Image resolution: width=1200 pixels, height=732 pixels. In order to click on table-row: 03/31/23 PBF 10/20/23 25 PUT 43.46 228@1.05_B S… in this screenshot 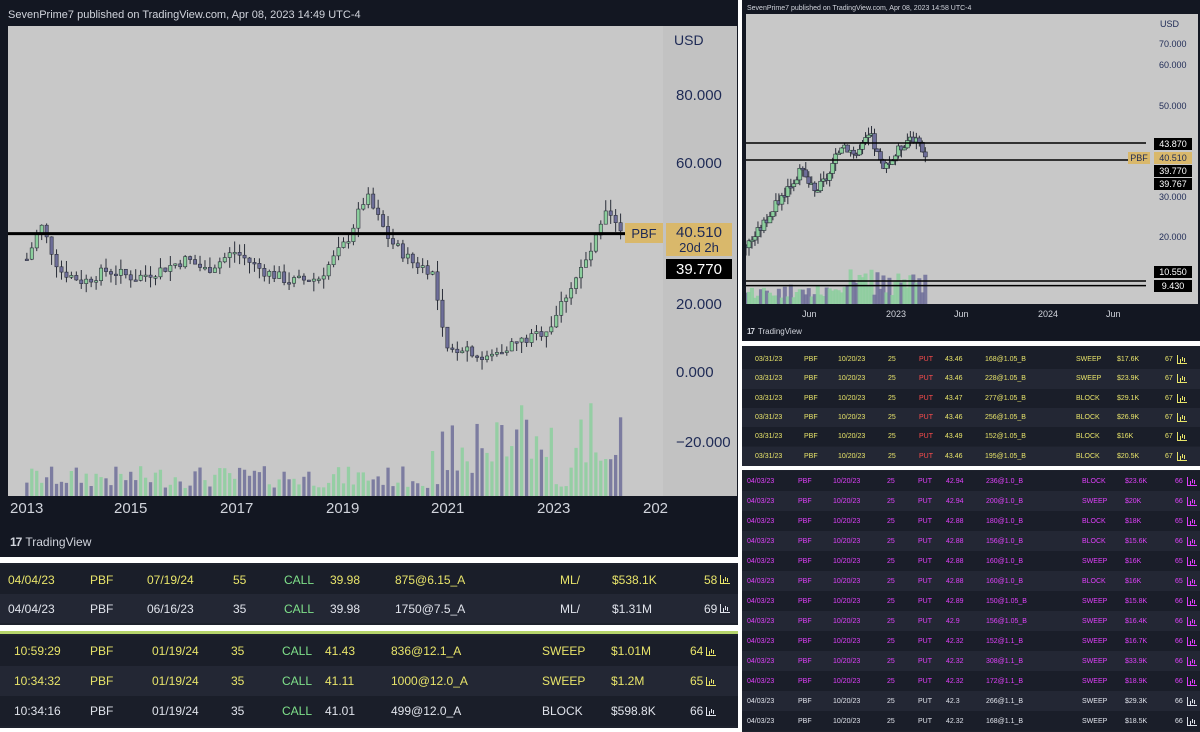, I will do `click(971, 379)`.